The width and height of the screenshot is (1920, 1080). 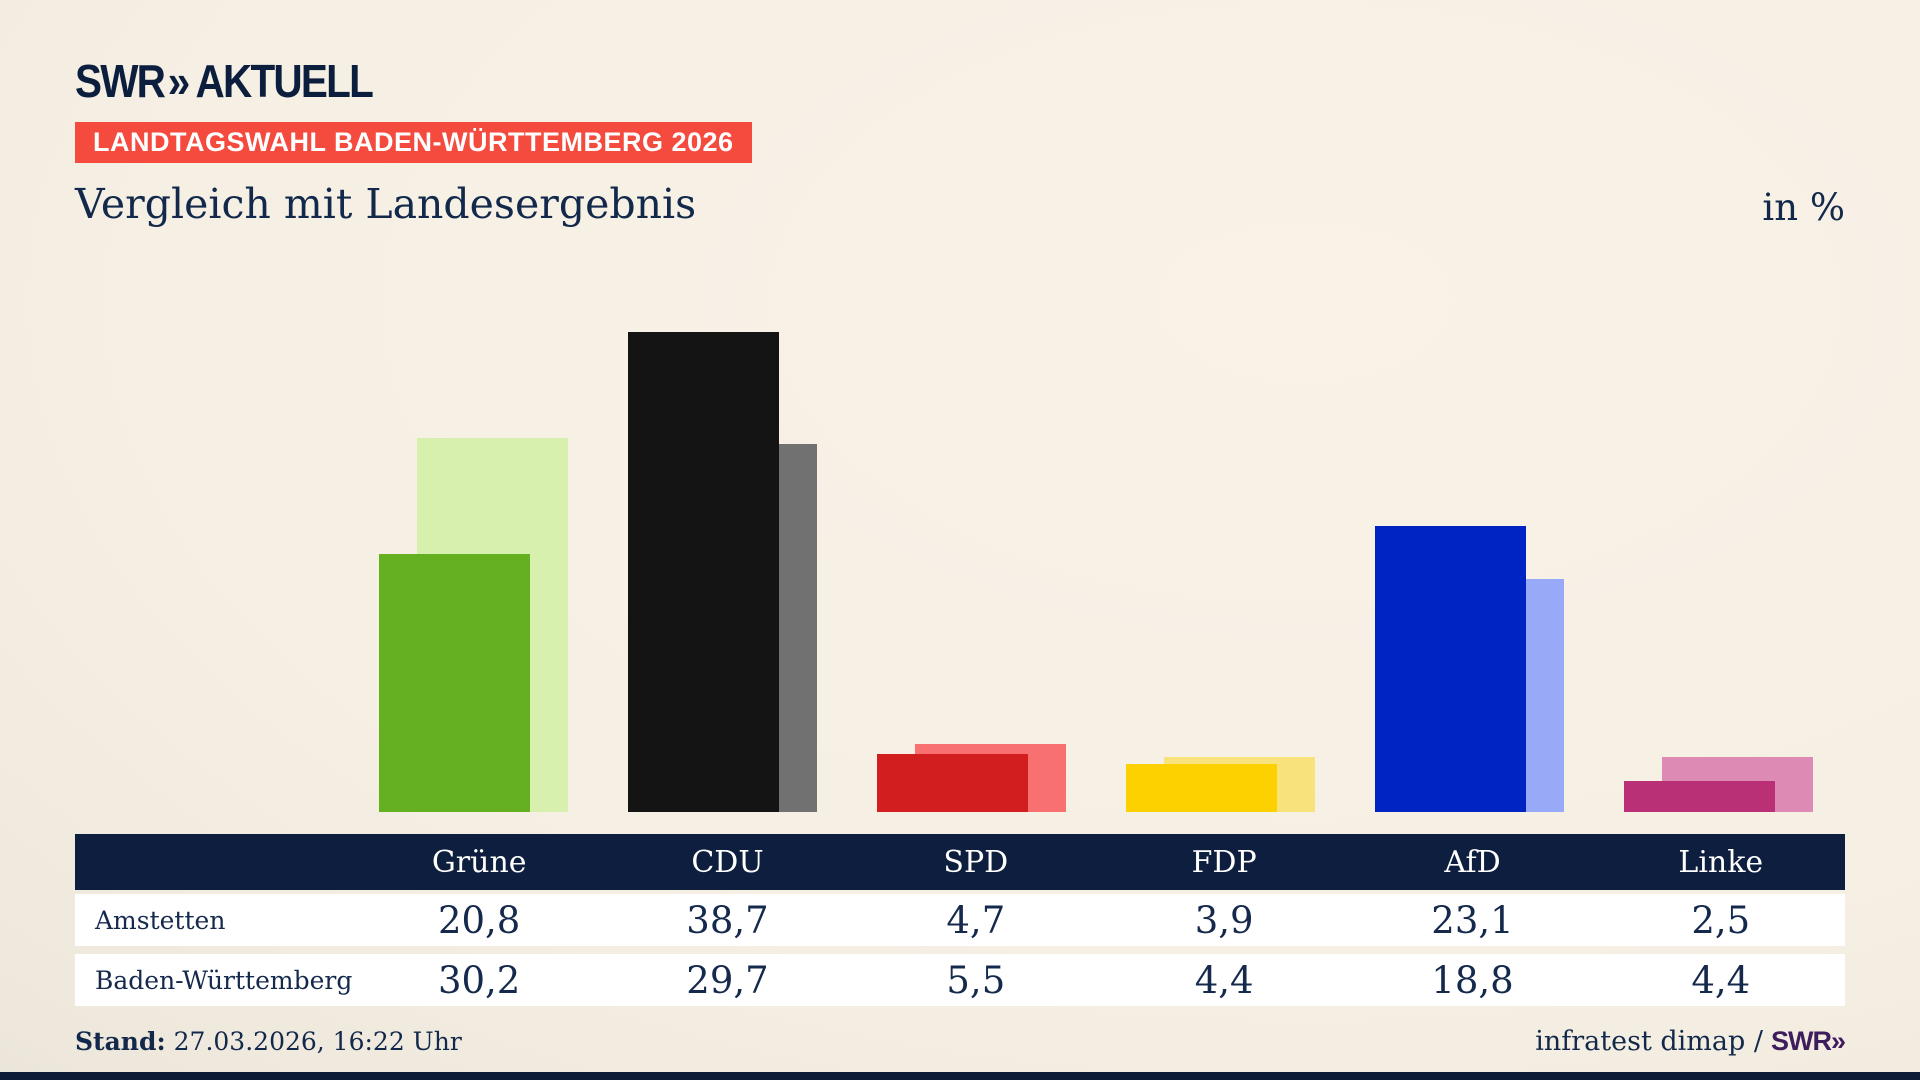 What do you see at coordinates (1803, 207) in the screenshot?
I see `unit-label: in %` at bounding box center [1803, 207].